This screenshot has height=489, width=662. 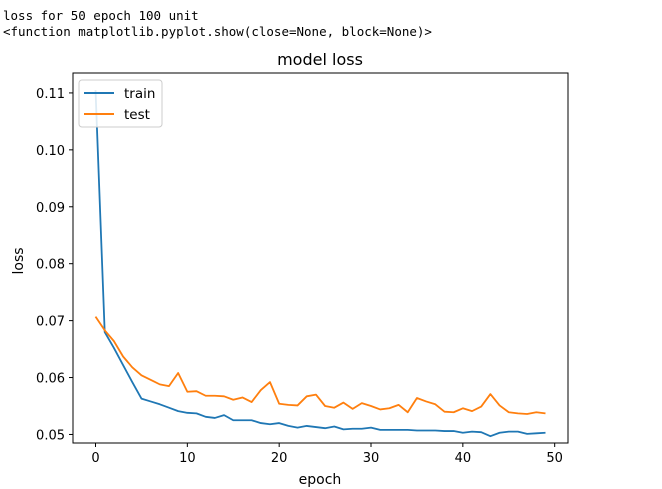 What do you see at coordinates (139, 94) in the screenshot?
I see `legend-label-train: train` at bounding box center [139, 94].